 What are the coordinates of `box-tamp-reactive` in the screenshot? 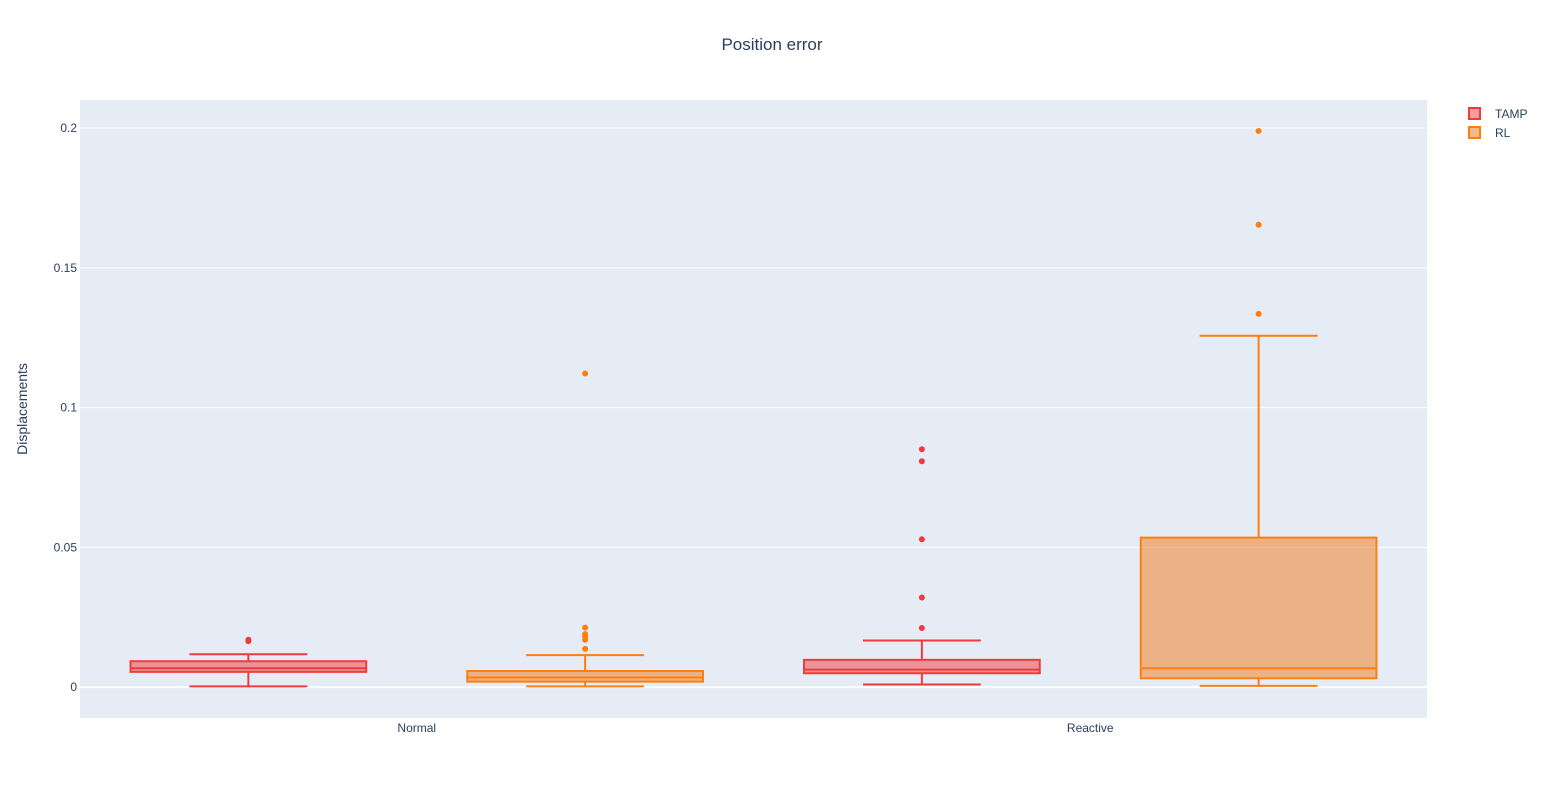 It's located at (922, 566).